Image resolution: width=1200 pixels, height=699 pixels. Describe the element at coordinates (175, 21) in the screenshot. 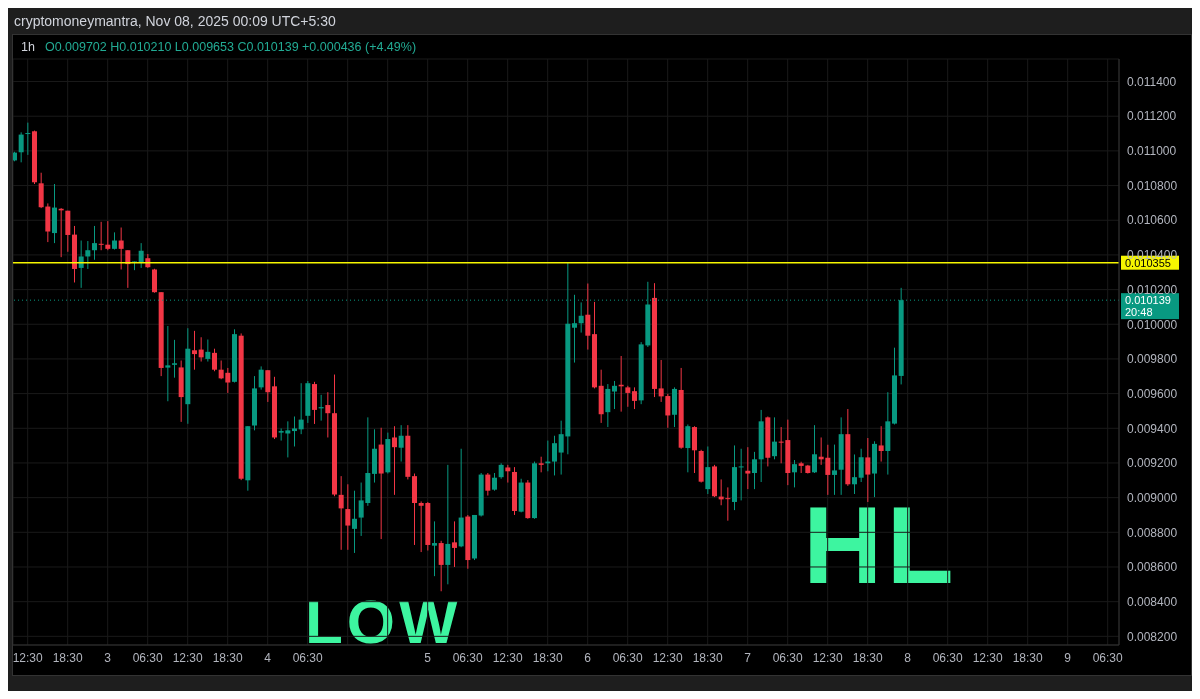

I see `text: cryptomoneymantra, Nov 08, 2025 00:09 UTC+5:30` at that location.